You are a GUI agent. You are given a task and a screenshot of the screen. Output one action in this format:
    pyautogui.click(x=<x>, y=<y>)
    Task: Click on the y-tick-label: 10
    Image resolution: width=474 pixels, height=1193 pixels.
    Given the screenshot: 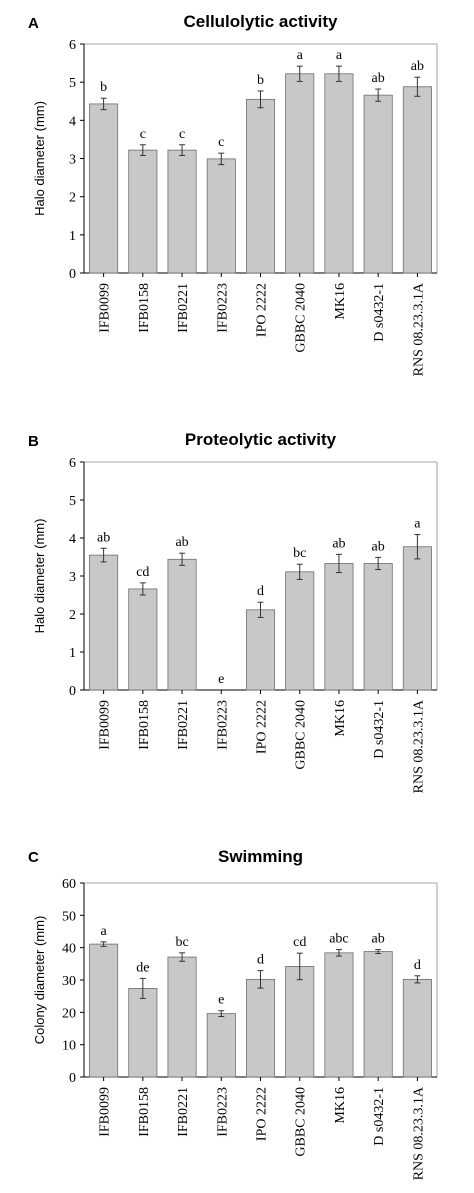 What is the action you would take?
    pyautogui.click(x=69, y=1046)
    